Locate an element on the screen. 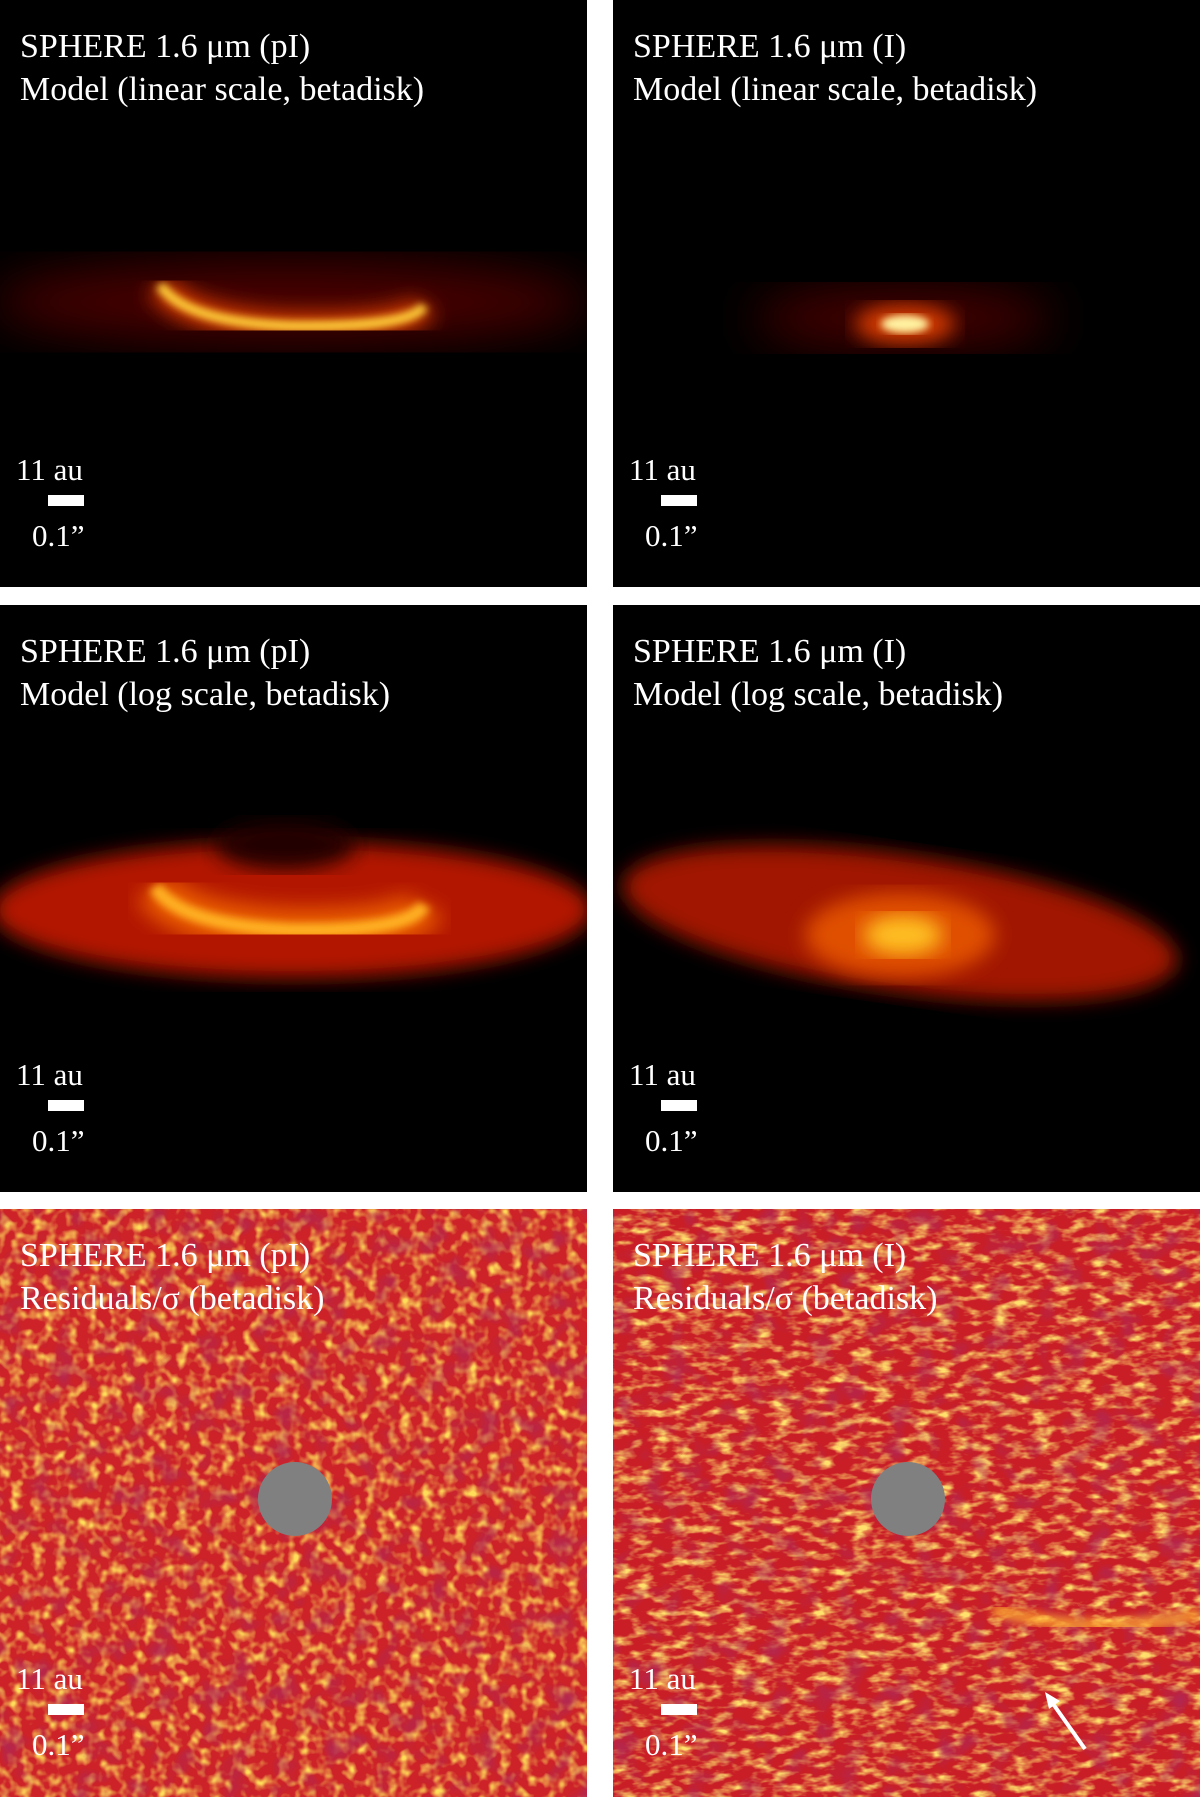  arrow-head is located at coordinates (1052, 1700).